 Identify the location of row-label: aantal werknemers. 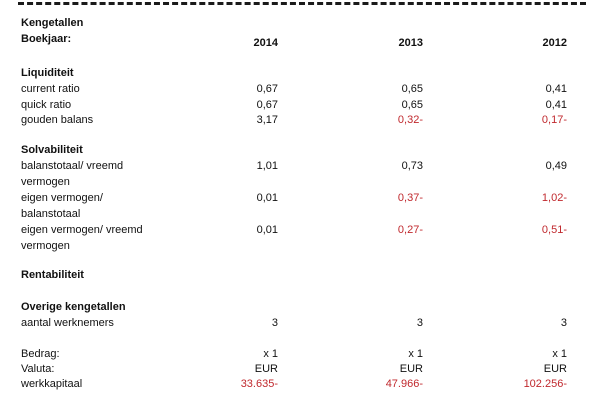
(67, 323).